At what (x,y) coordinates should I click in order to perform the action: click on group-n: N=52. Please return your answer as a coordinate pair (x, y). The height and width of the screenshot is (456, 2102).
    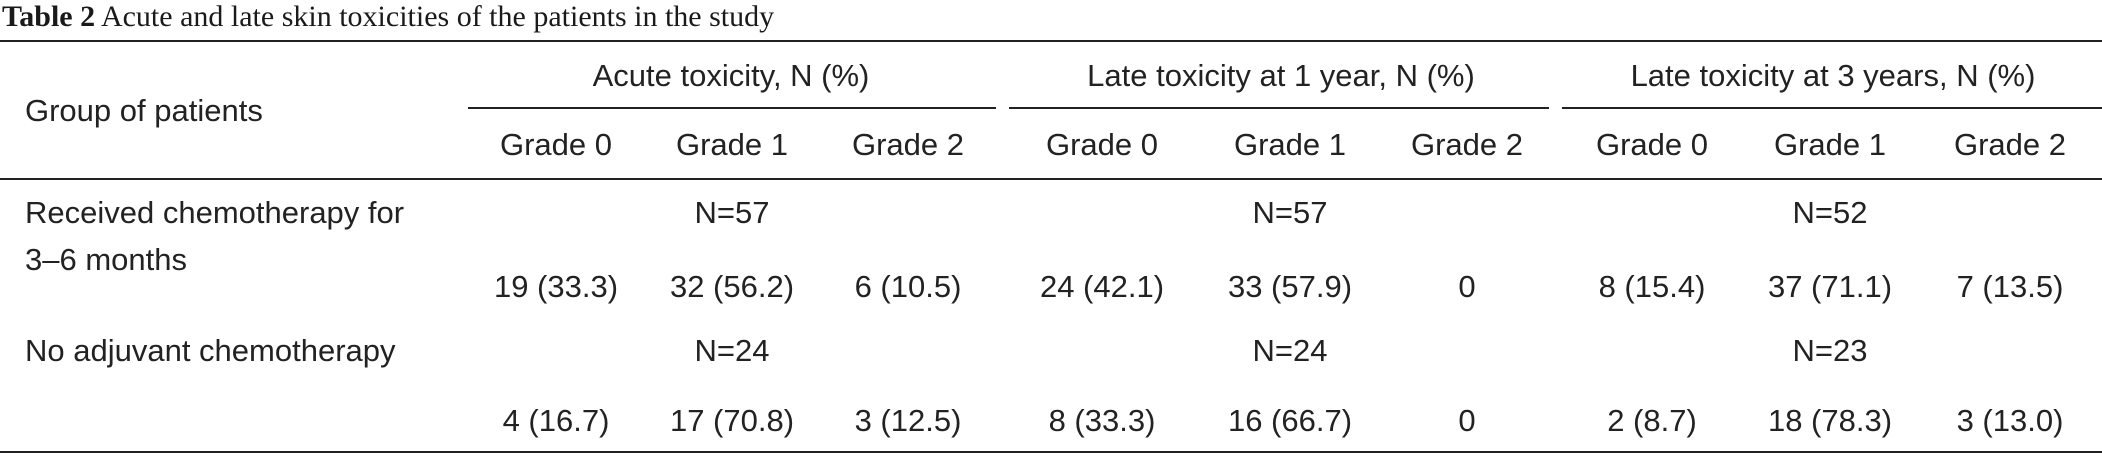
    Looking at the image, I should click on (1830, 212).